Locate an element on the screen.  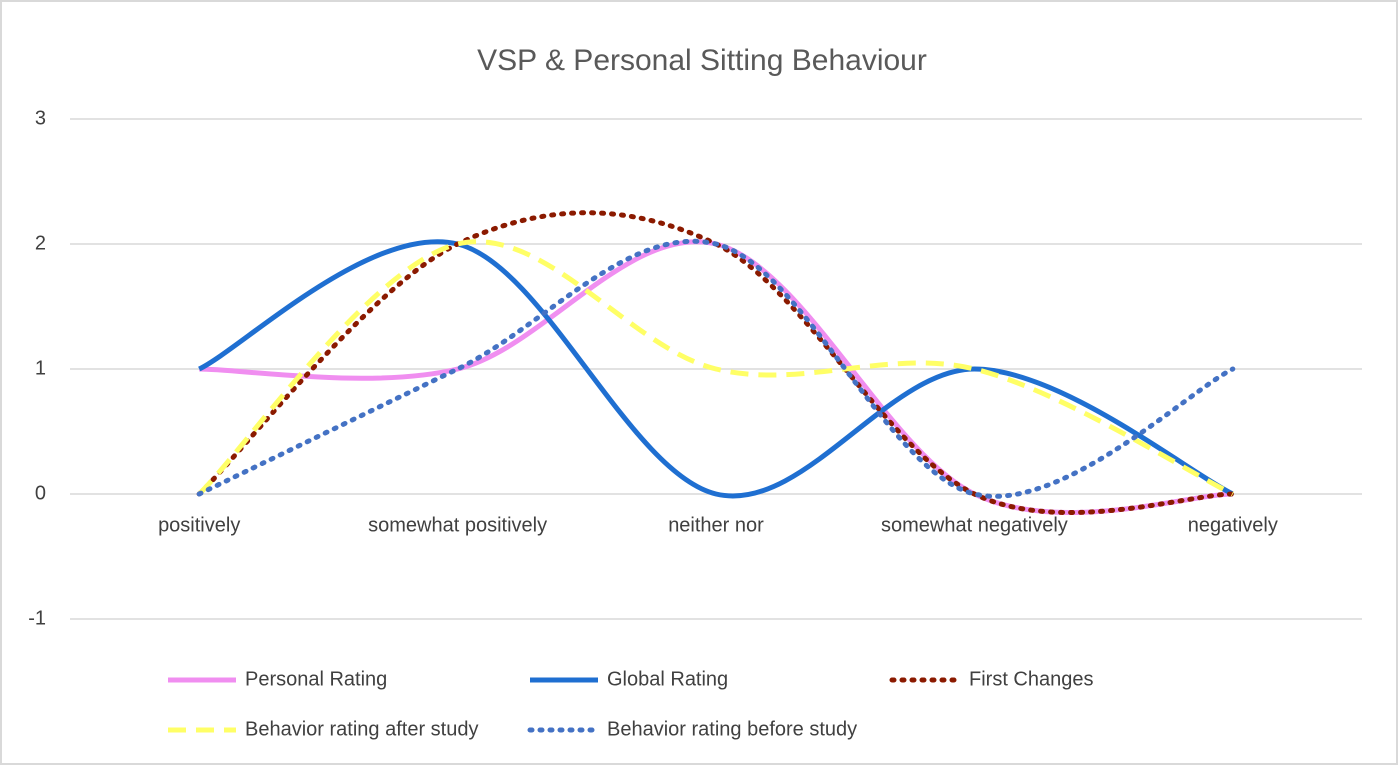
x-tick-label: somewhat positively is located at coordinates (457, 525).